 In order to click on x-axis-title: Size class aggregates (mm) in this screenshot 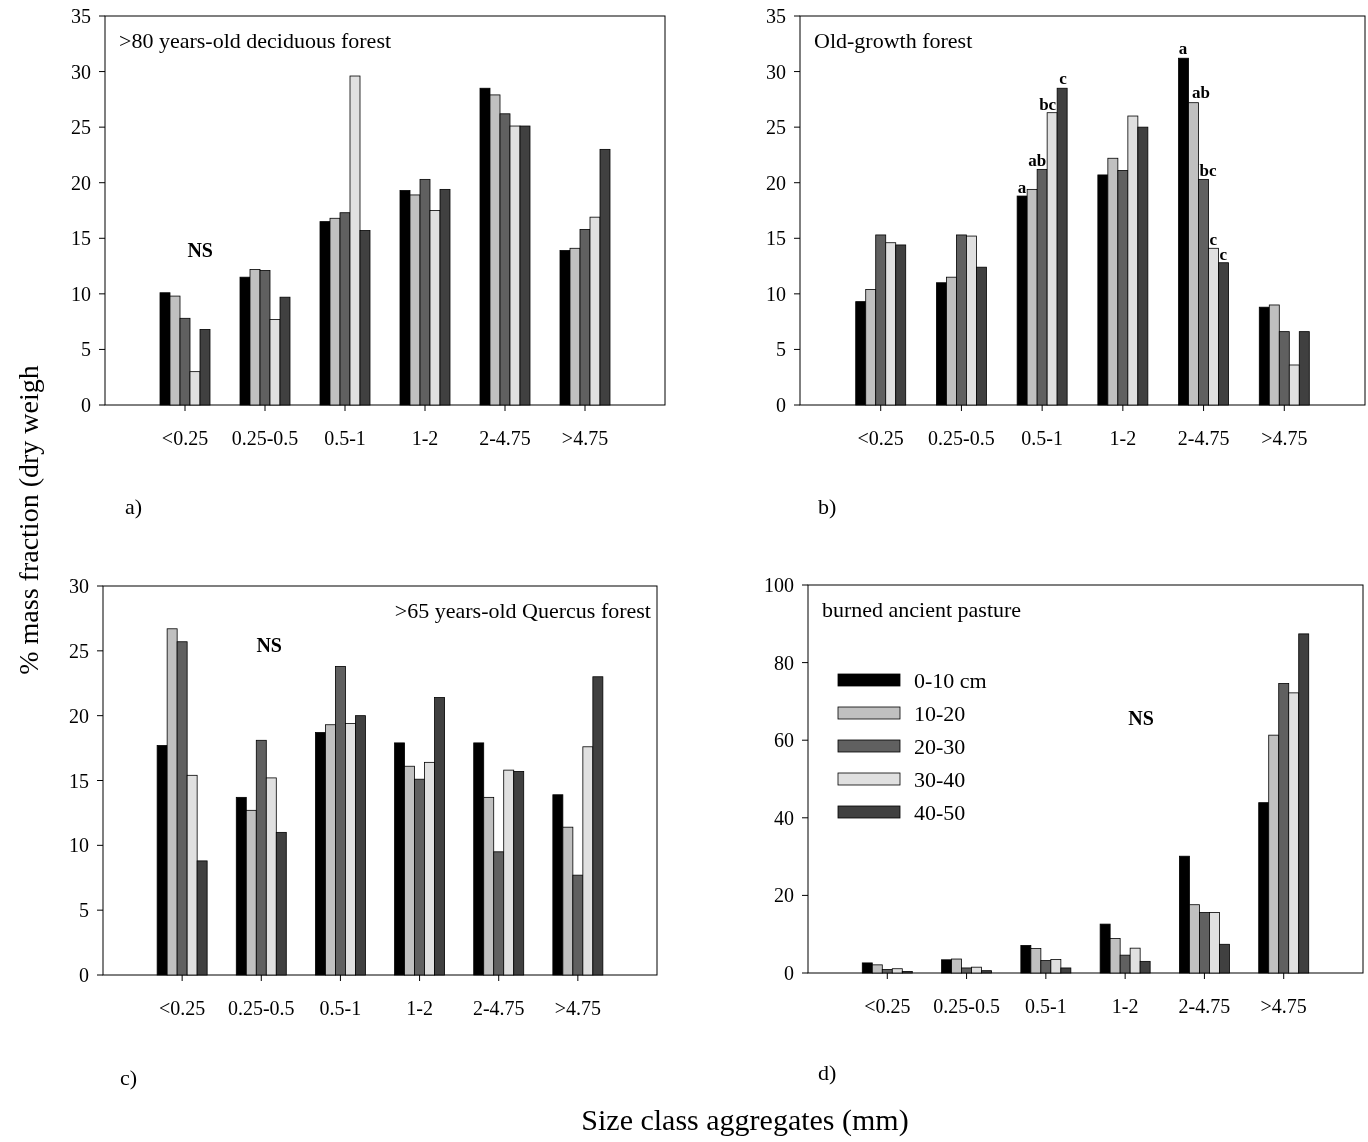, I will do `click(745, 1120)`.